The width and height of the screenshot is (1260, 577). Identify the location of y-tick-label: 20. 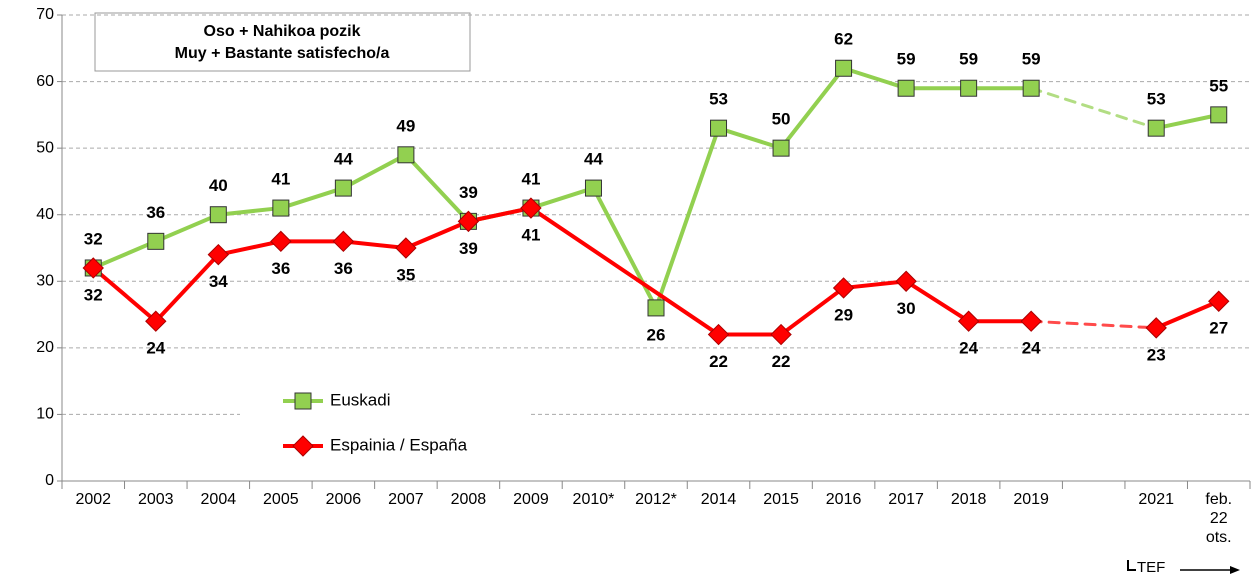
(45, 347).